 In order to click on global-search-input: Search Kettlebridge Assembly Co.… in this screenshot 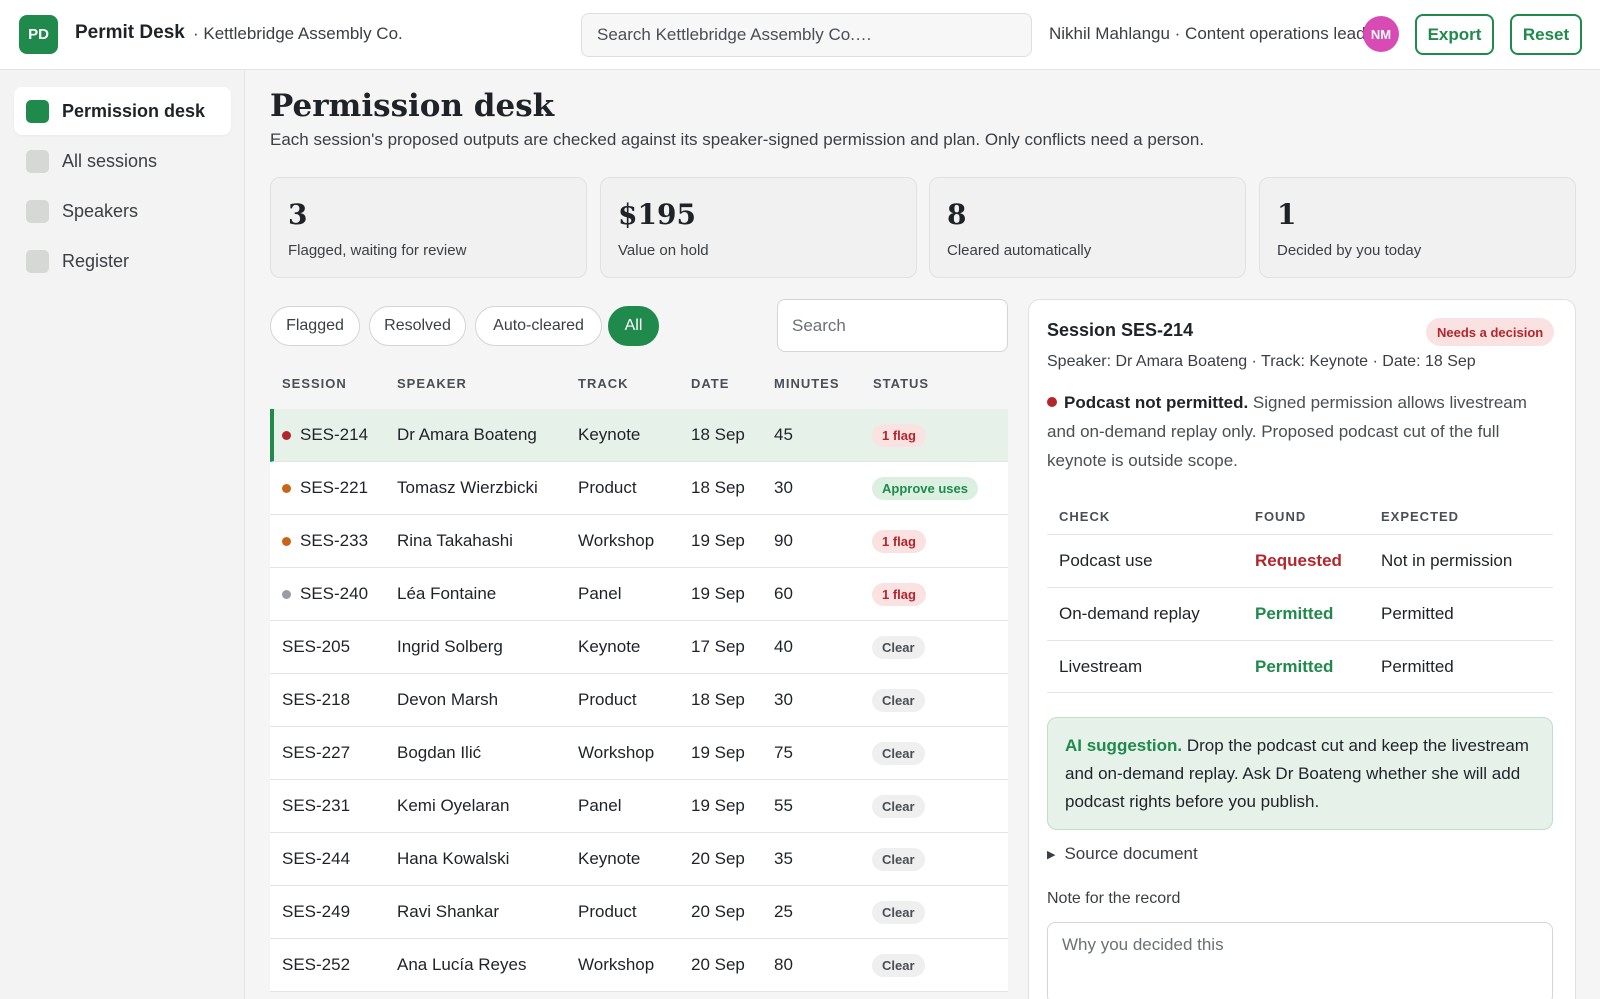, I will do `click(806, 35)`.